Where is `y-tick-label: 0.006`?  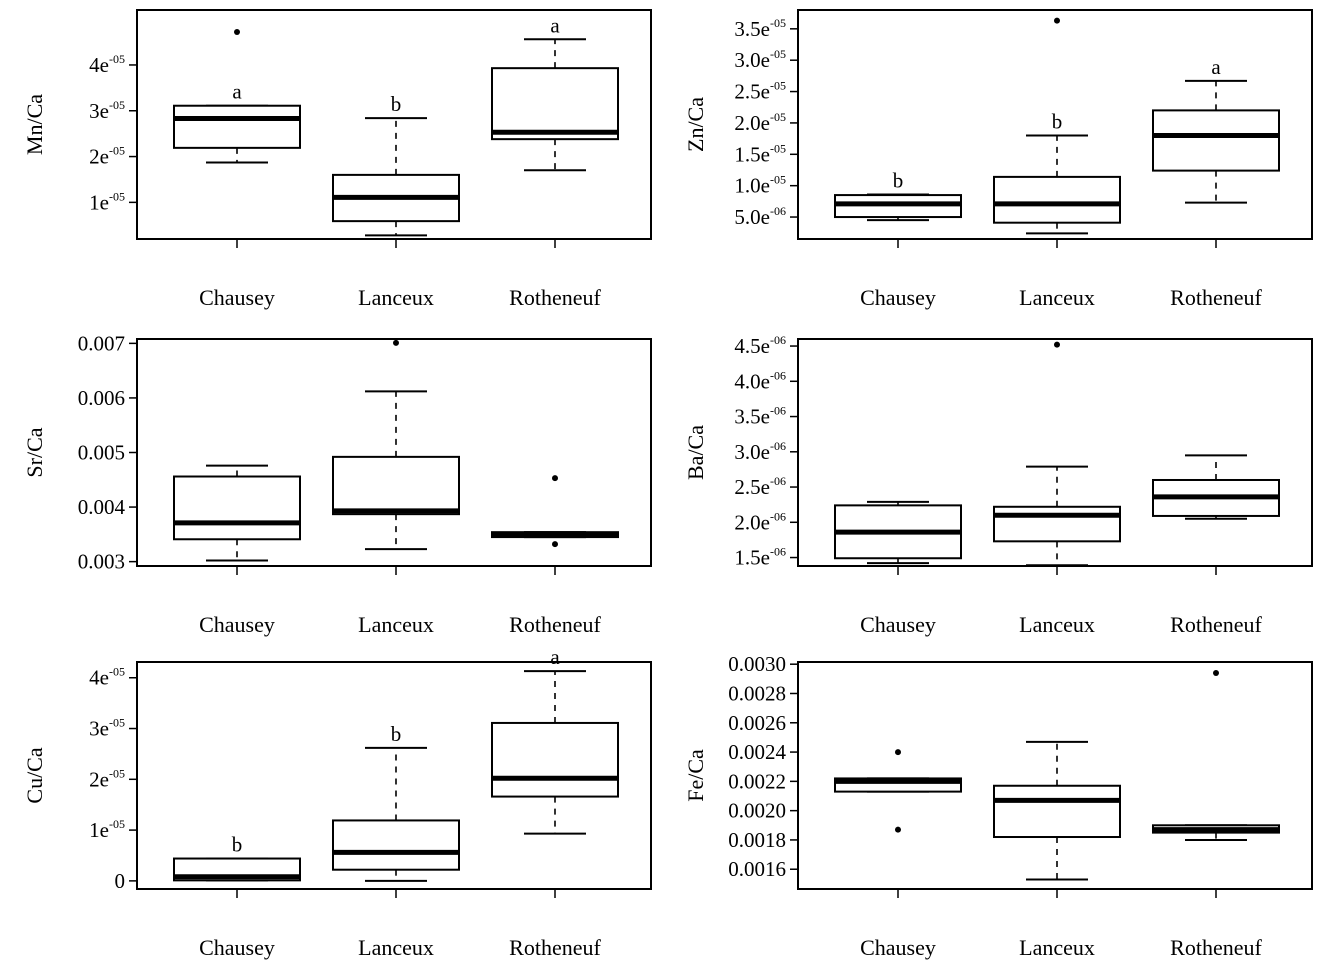
y-tick-label: 0.006 is located at coordinates (101, 398).